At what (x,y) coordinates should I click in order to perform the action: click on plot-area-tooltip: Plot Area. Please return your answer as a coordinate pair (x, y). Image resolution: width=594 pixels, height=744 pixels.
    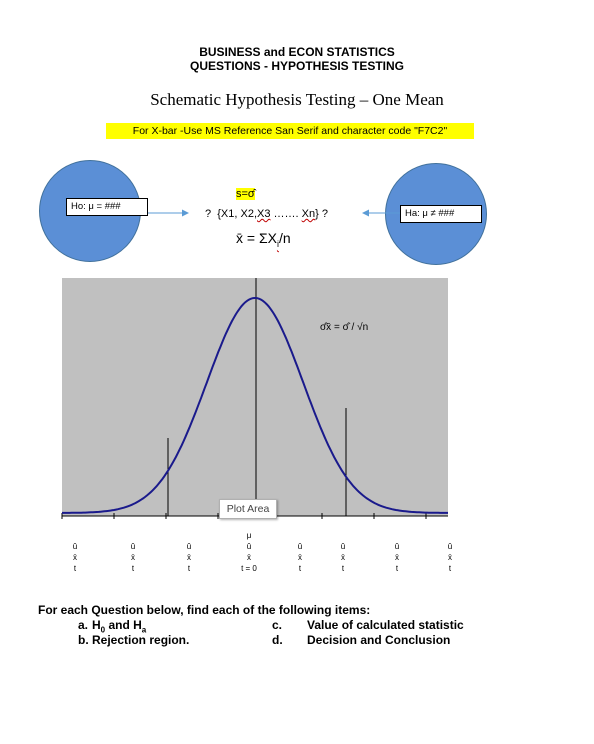
    Looking at the image, I should click on (248, 509).